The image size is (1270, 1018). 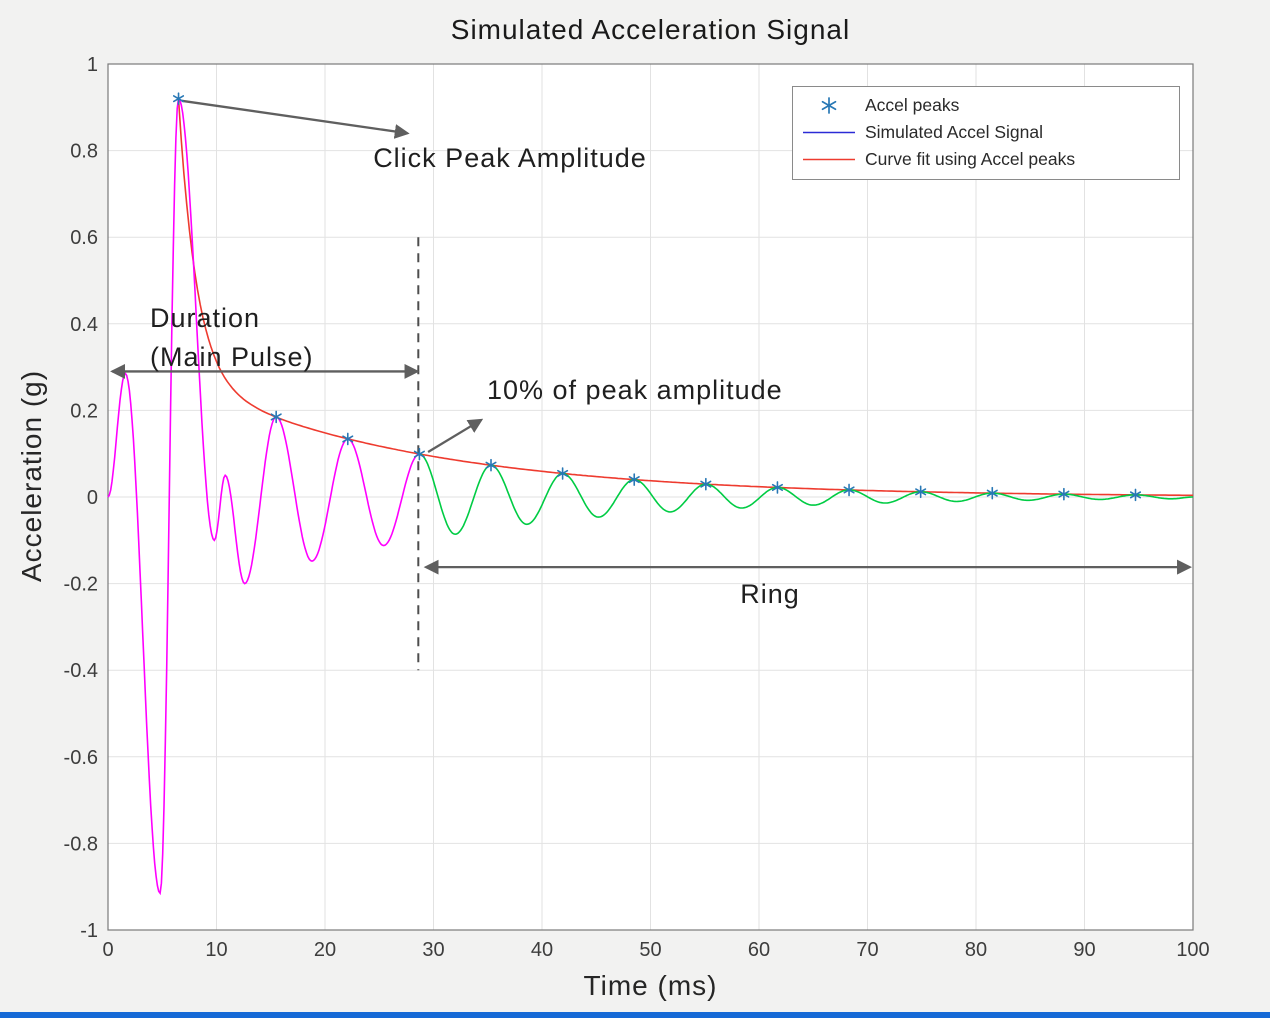 What do you see at coordinates (433, 950) in the screenshot?
I see `x-tick-label: 30` at bounding box center [433, 950].